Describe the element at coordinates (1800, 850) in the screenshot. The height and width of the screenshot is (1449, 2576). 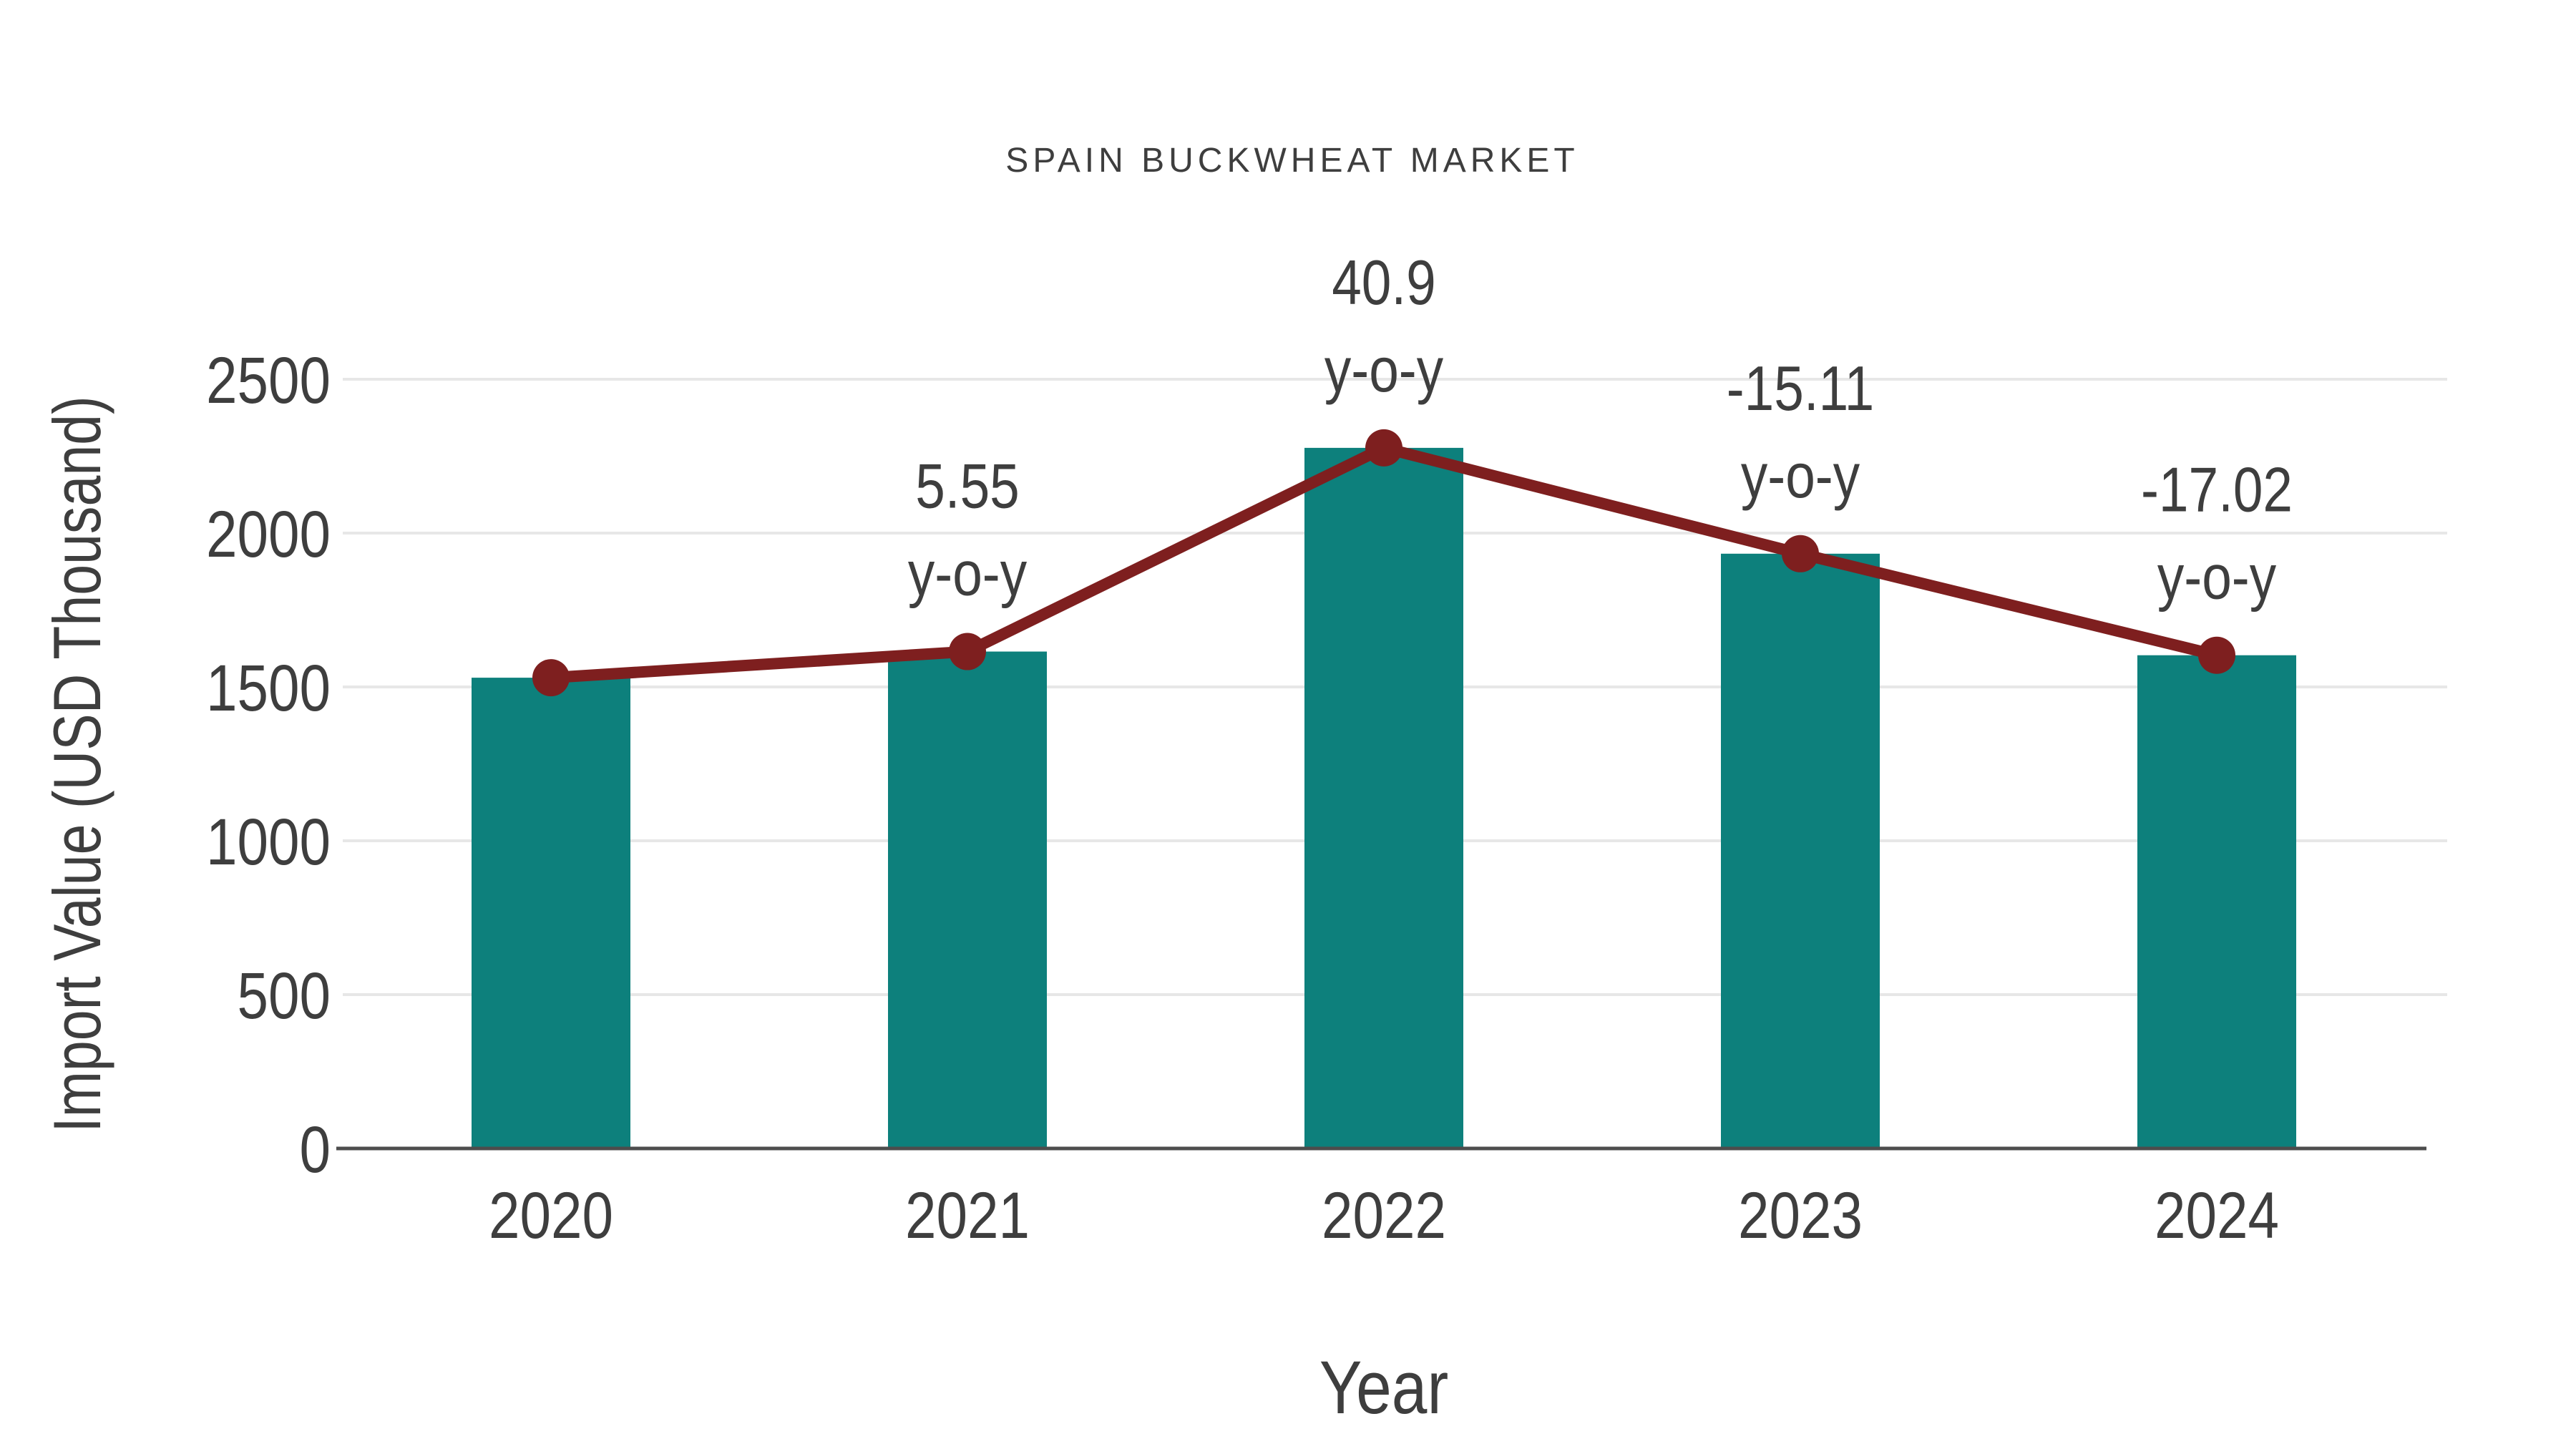
I see `bar-2023` at that location.